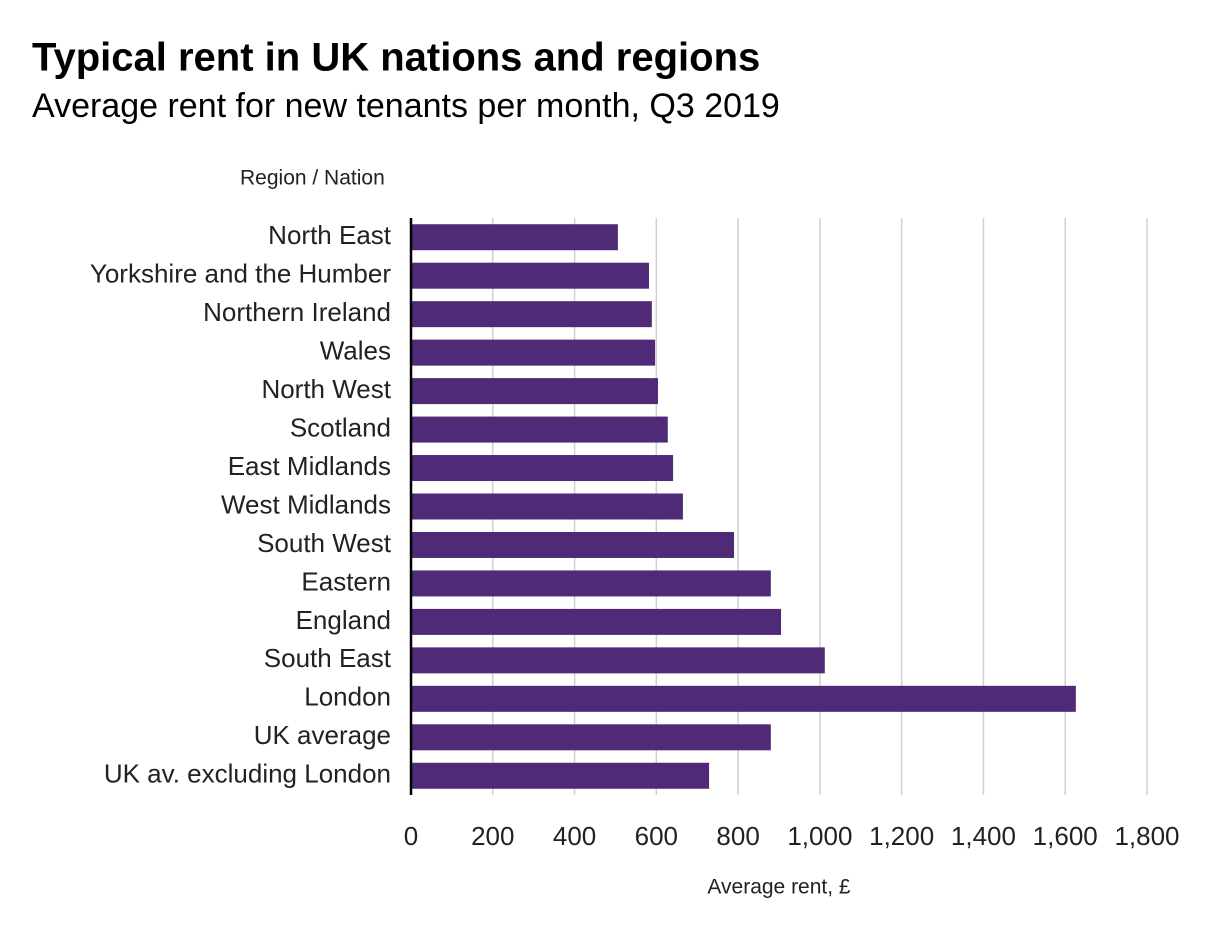  I want to click on chart-title: Typical rent in UK nations and regions, so click(396, 58).